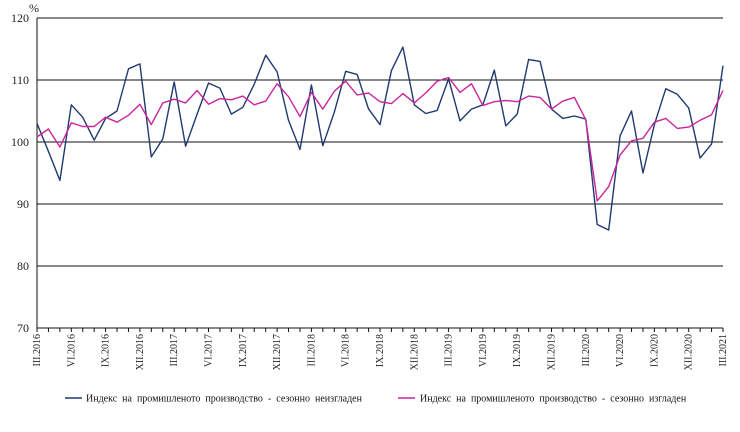  What do you see at coordinates (23, 328) in the screenshot?
I see `y-tick-label: 70` at bounding box center [23, 328].